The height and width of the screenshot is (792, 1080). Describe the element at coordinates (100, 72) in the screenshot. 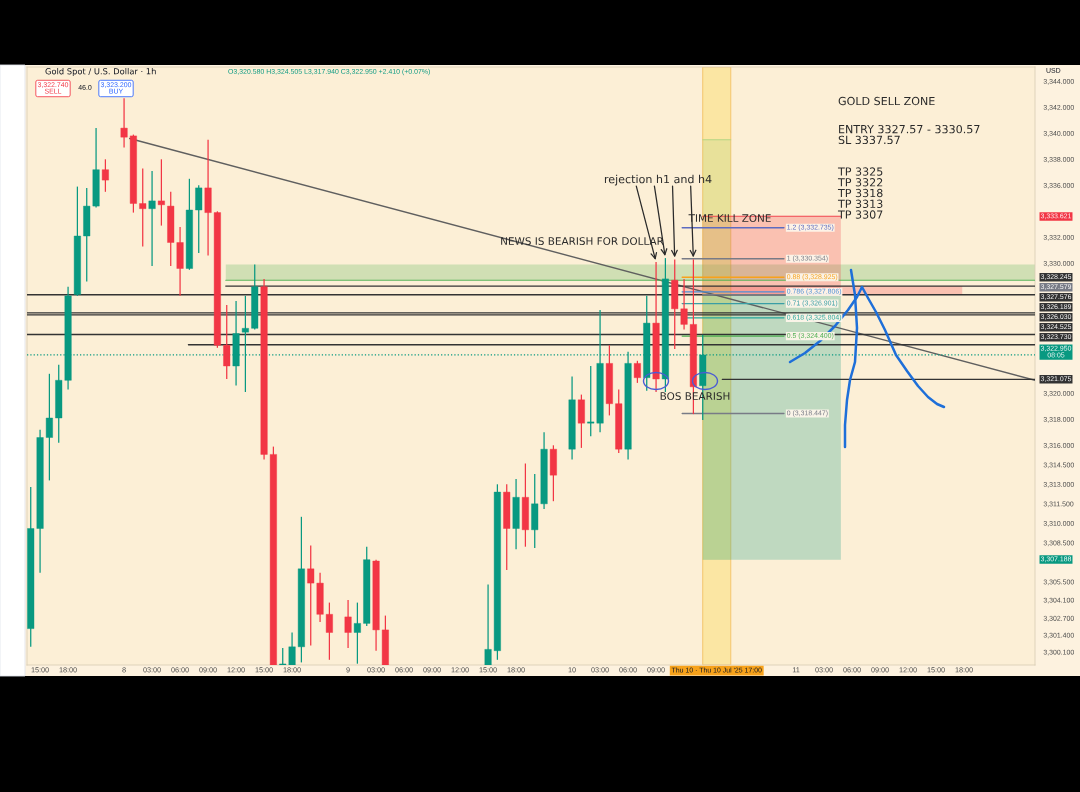

I see `chart-title: Gold Spot / U.S. Dollar · 1h` at that location.